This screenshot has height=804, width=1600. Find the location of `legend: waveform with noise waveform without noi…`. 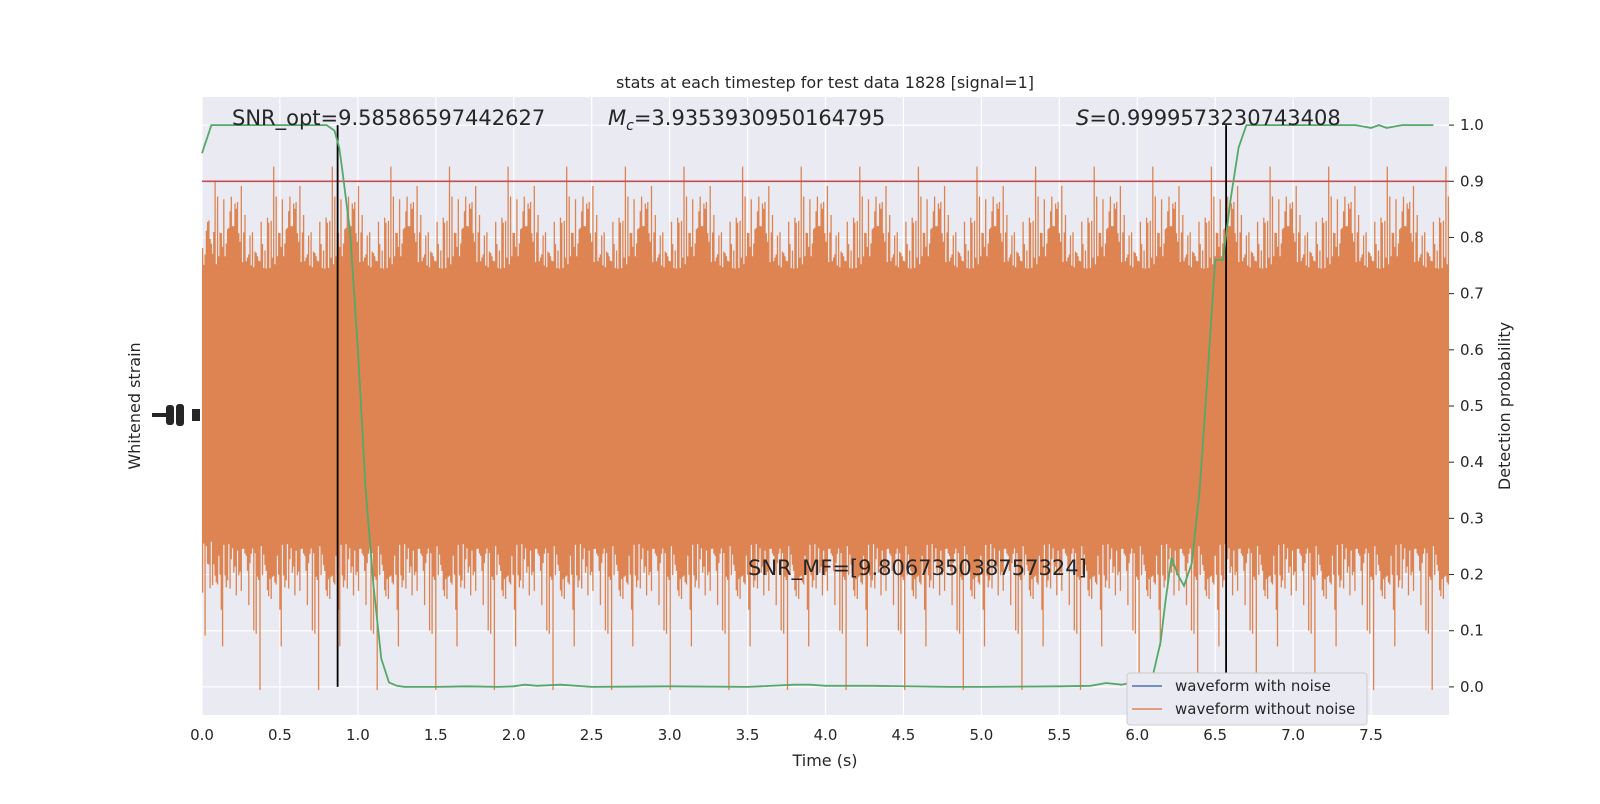

legend: waveform with noise waveform without noi… is located at coordinates (1247, 699).